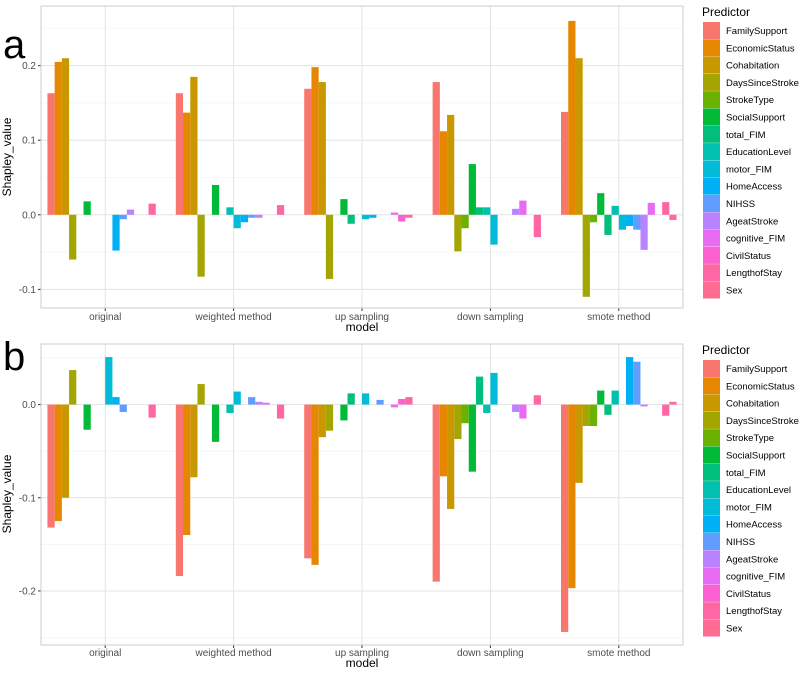 The height and width of the screenshot is (673, 799). Describe the element at coordinates (14, 45) in the screenshot. I see `panel-label: a` at that location.